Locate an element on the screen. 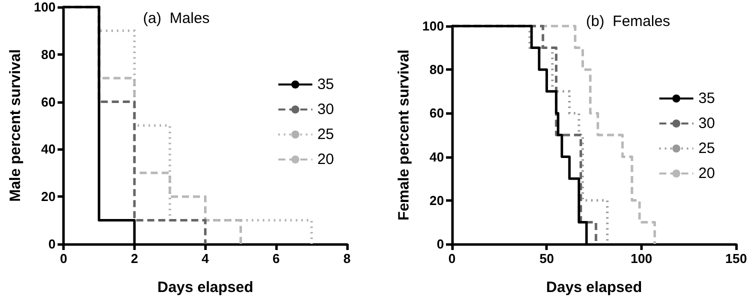 The image size is (750, 305). y-axis-title: Male percent survival is located at coordinates (15, 125).